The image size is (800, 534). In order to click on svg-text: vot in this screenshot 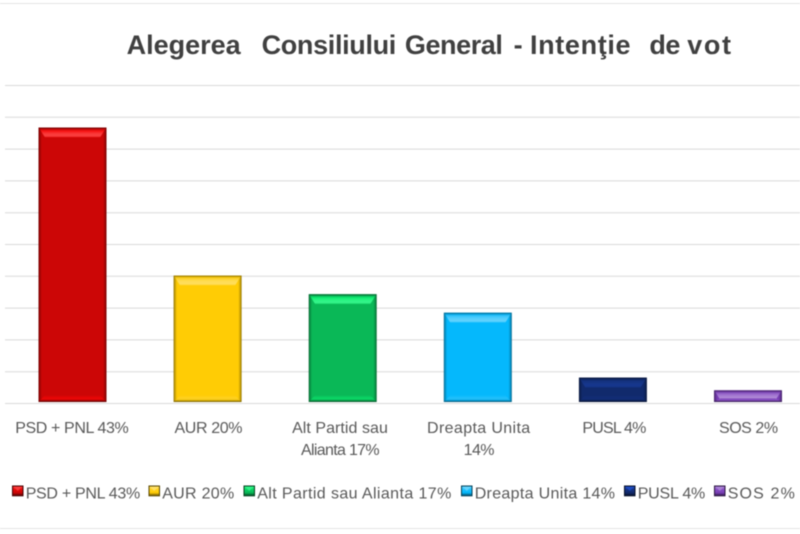, I will do `click(709, 45)`.